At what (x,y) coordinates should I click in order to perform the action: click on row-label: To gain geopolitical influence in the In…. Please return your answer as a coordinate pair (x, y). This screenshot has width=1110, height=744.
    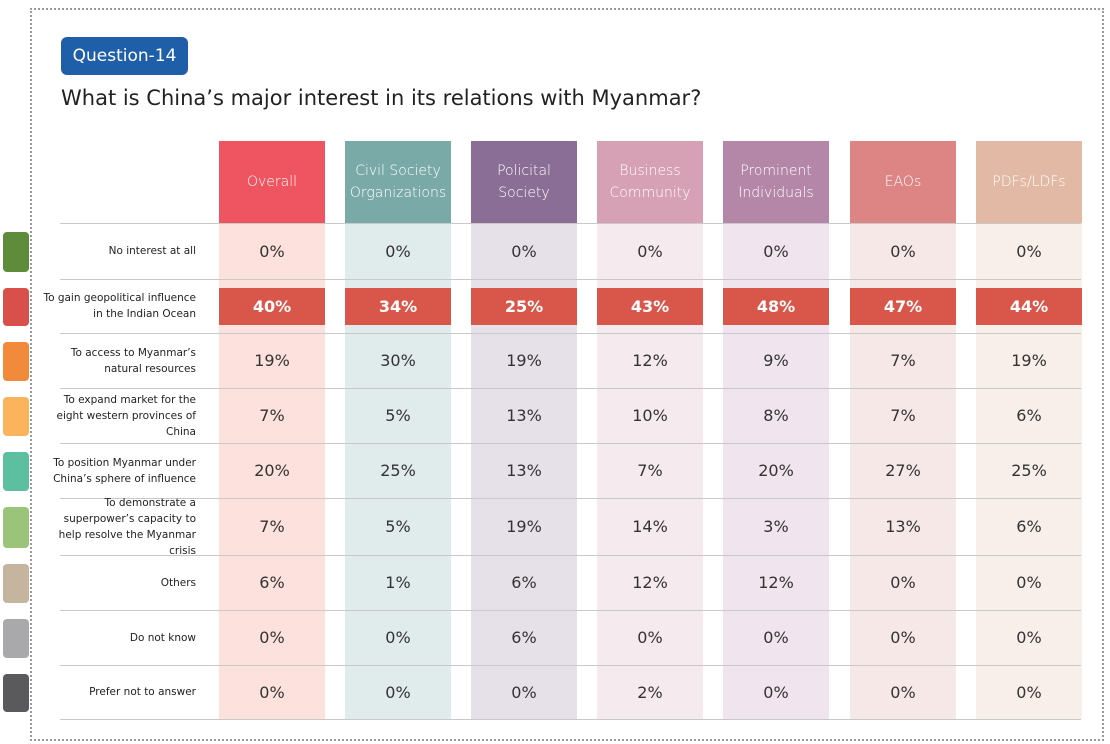
    Looking at the image, I should click on (119, 306).